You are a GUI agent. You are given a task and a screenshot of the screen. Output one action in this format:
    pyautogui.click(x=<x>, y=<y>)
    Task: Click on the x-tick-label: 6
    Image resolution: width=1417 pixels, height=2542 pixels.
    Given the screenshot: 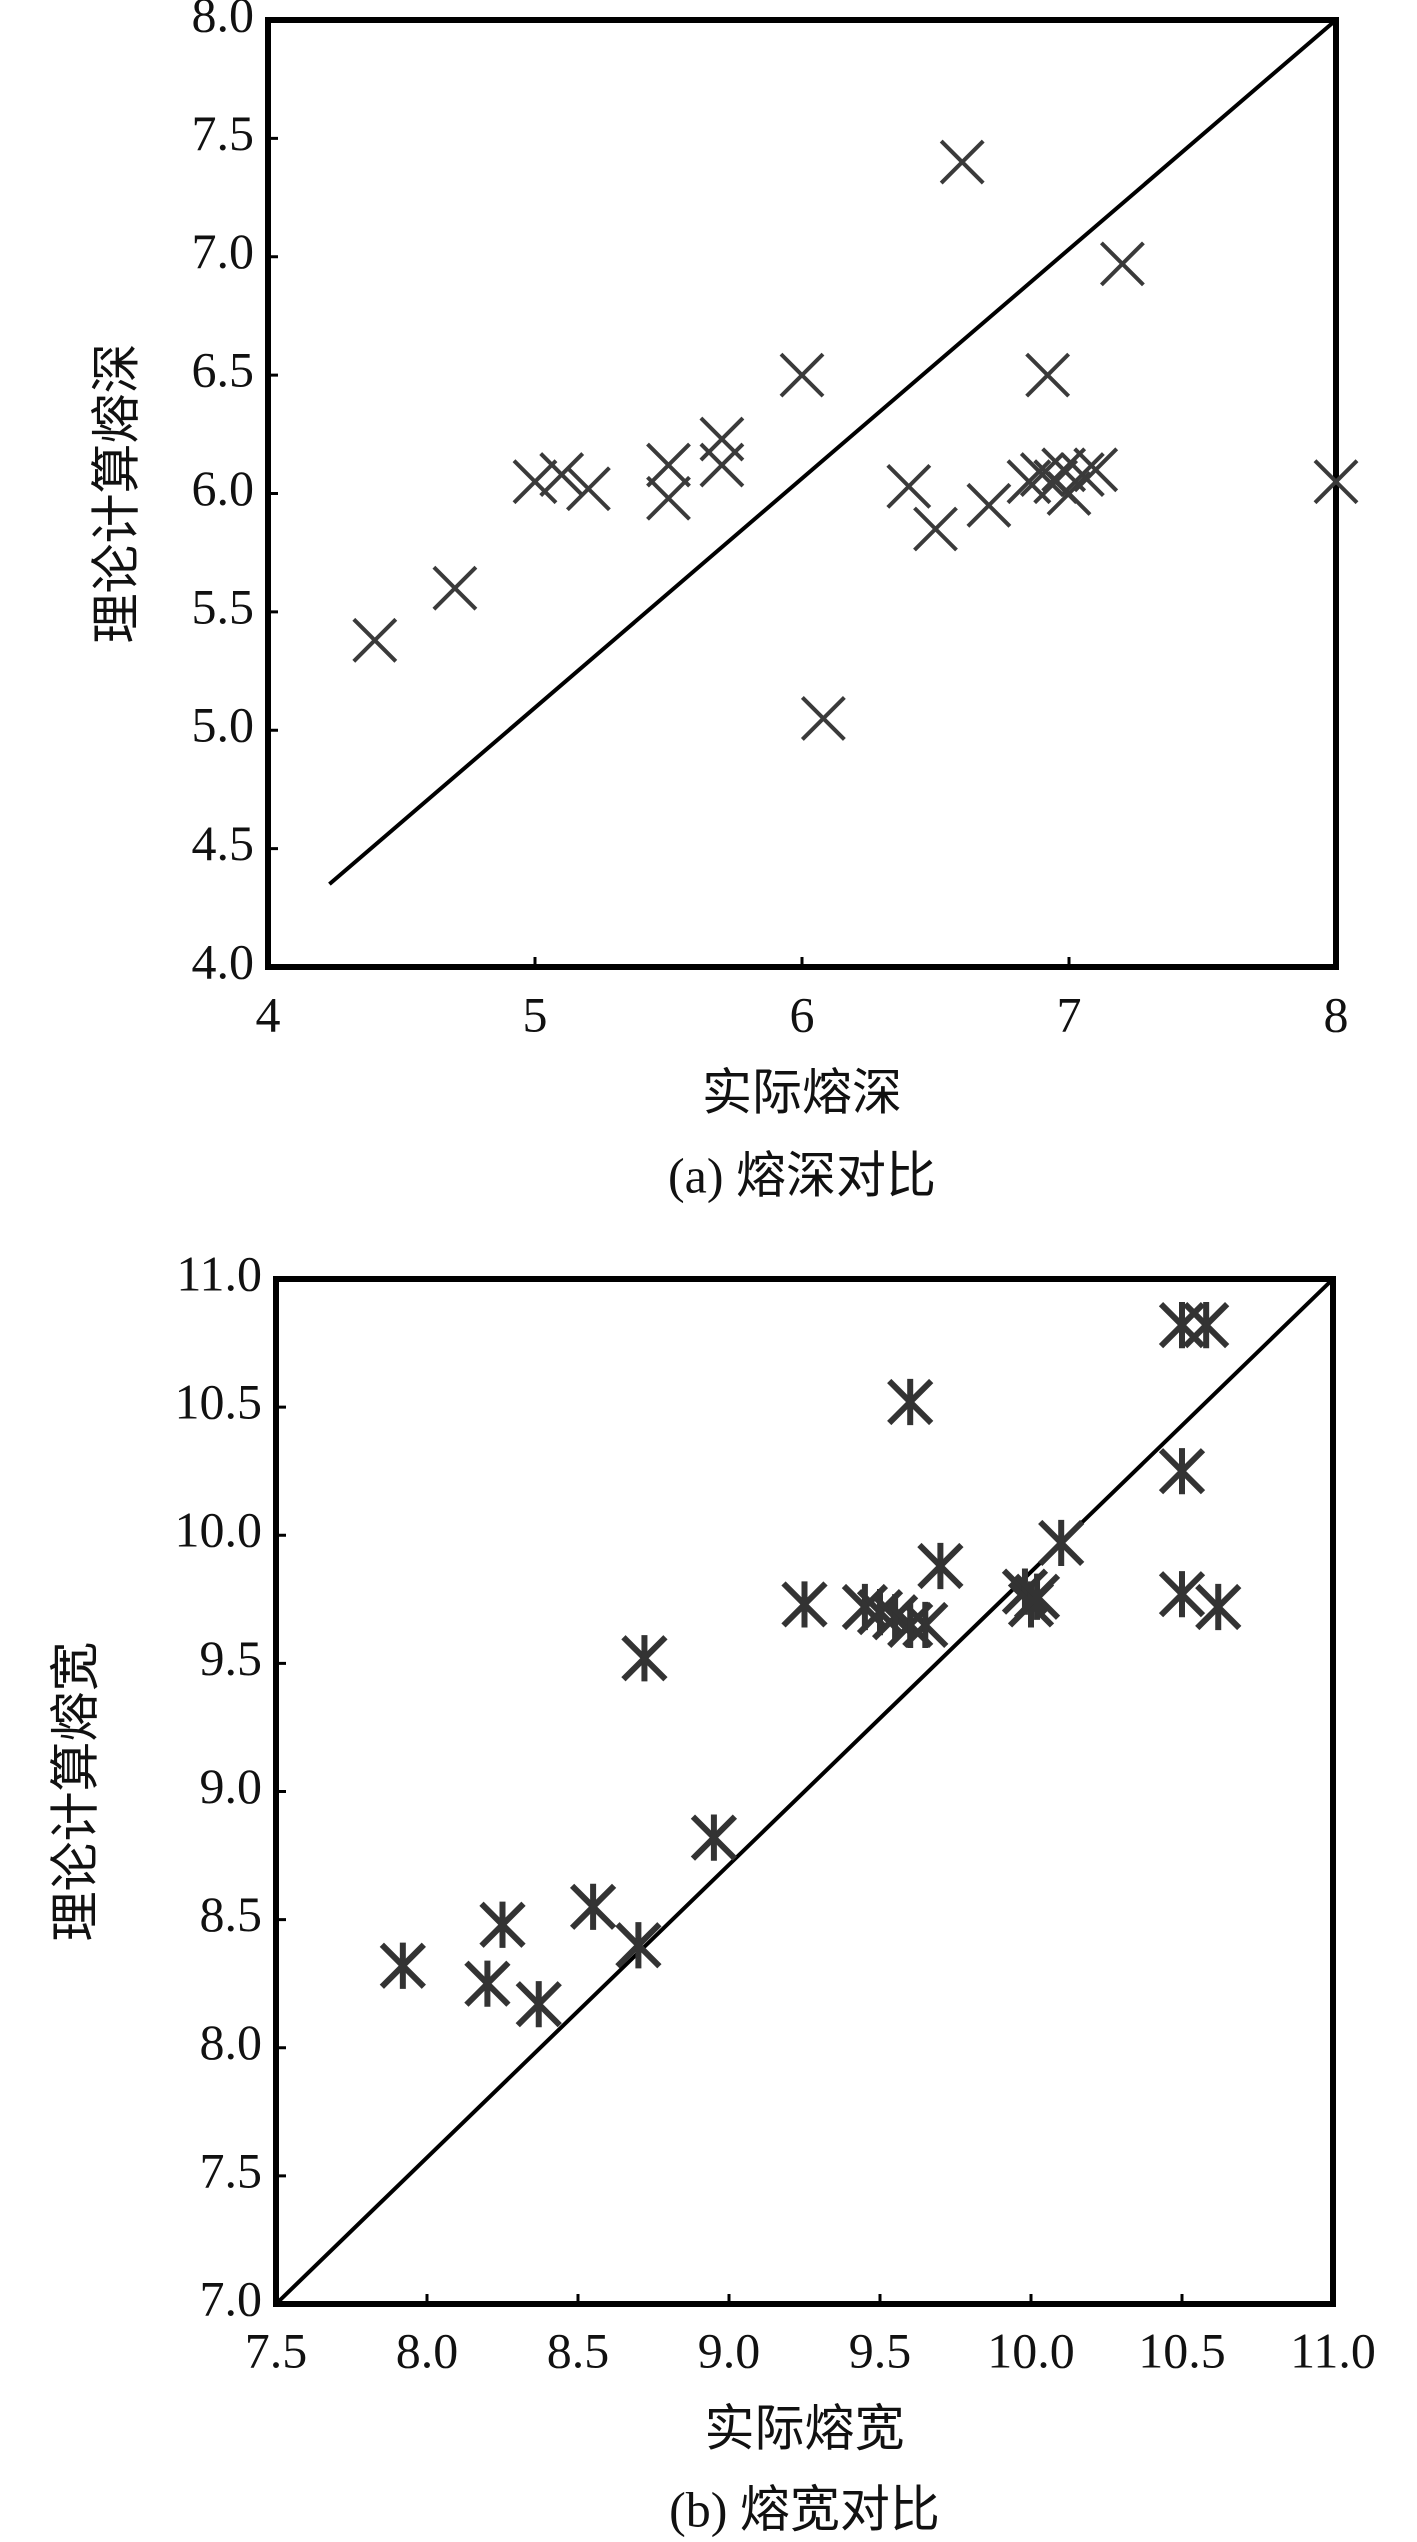 What is the action you would take?
    pyautogui.click(x=802, y=1014)
    